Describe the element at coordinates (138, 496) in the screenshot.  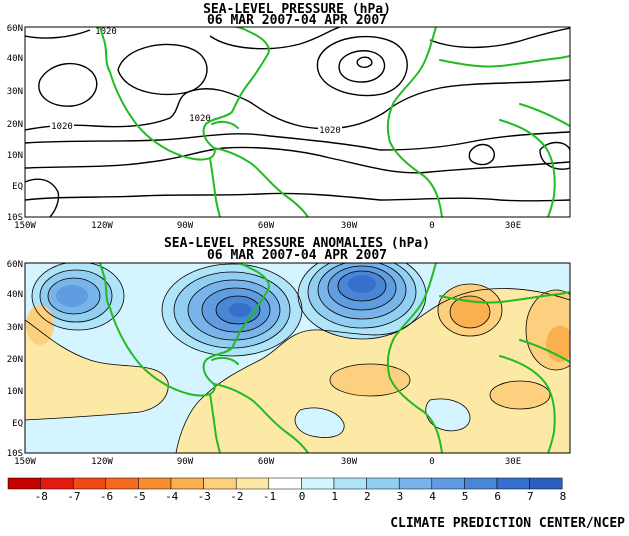
I see `colorbar-label: -5` at that location.